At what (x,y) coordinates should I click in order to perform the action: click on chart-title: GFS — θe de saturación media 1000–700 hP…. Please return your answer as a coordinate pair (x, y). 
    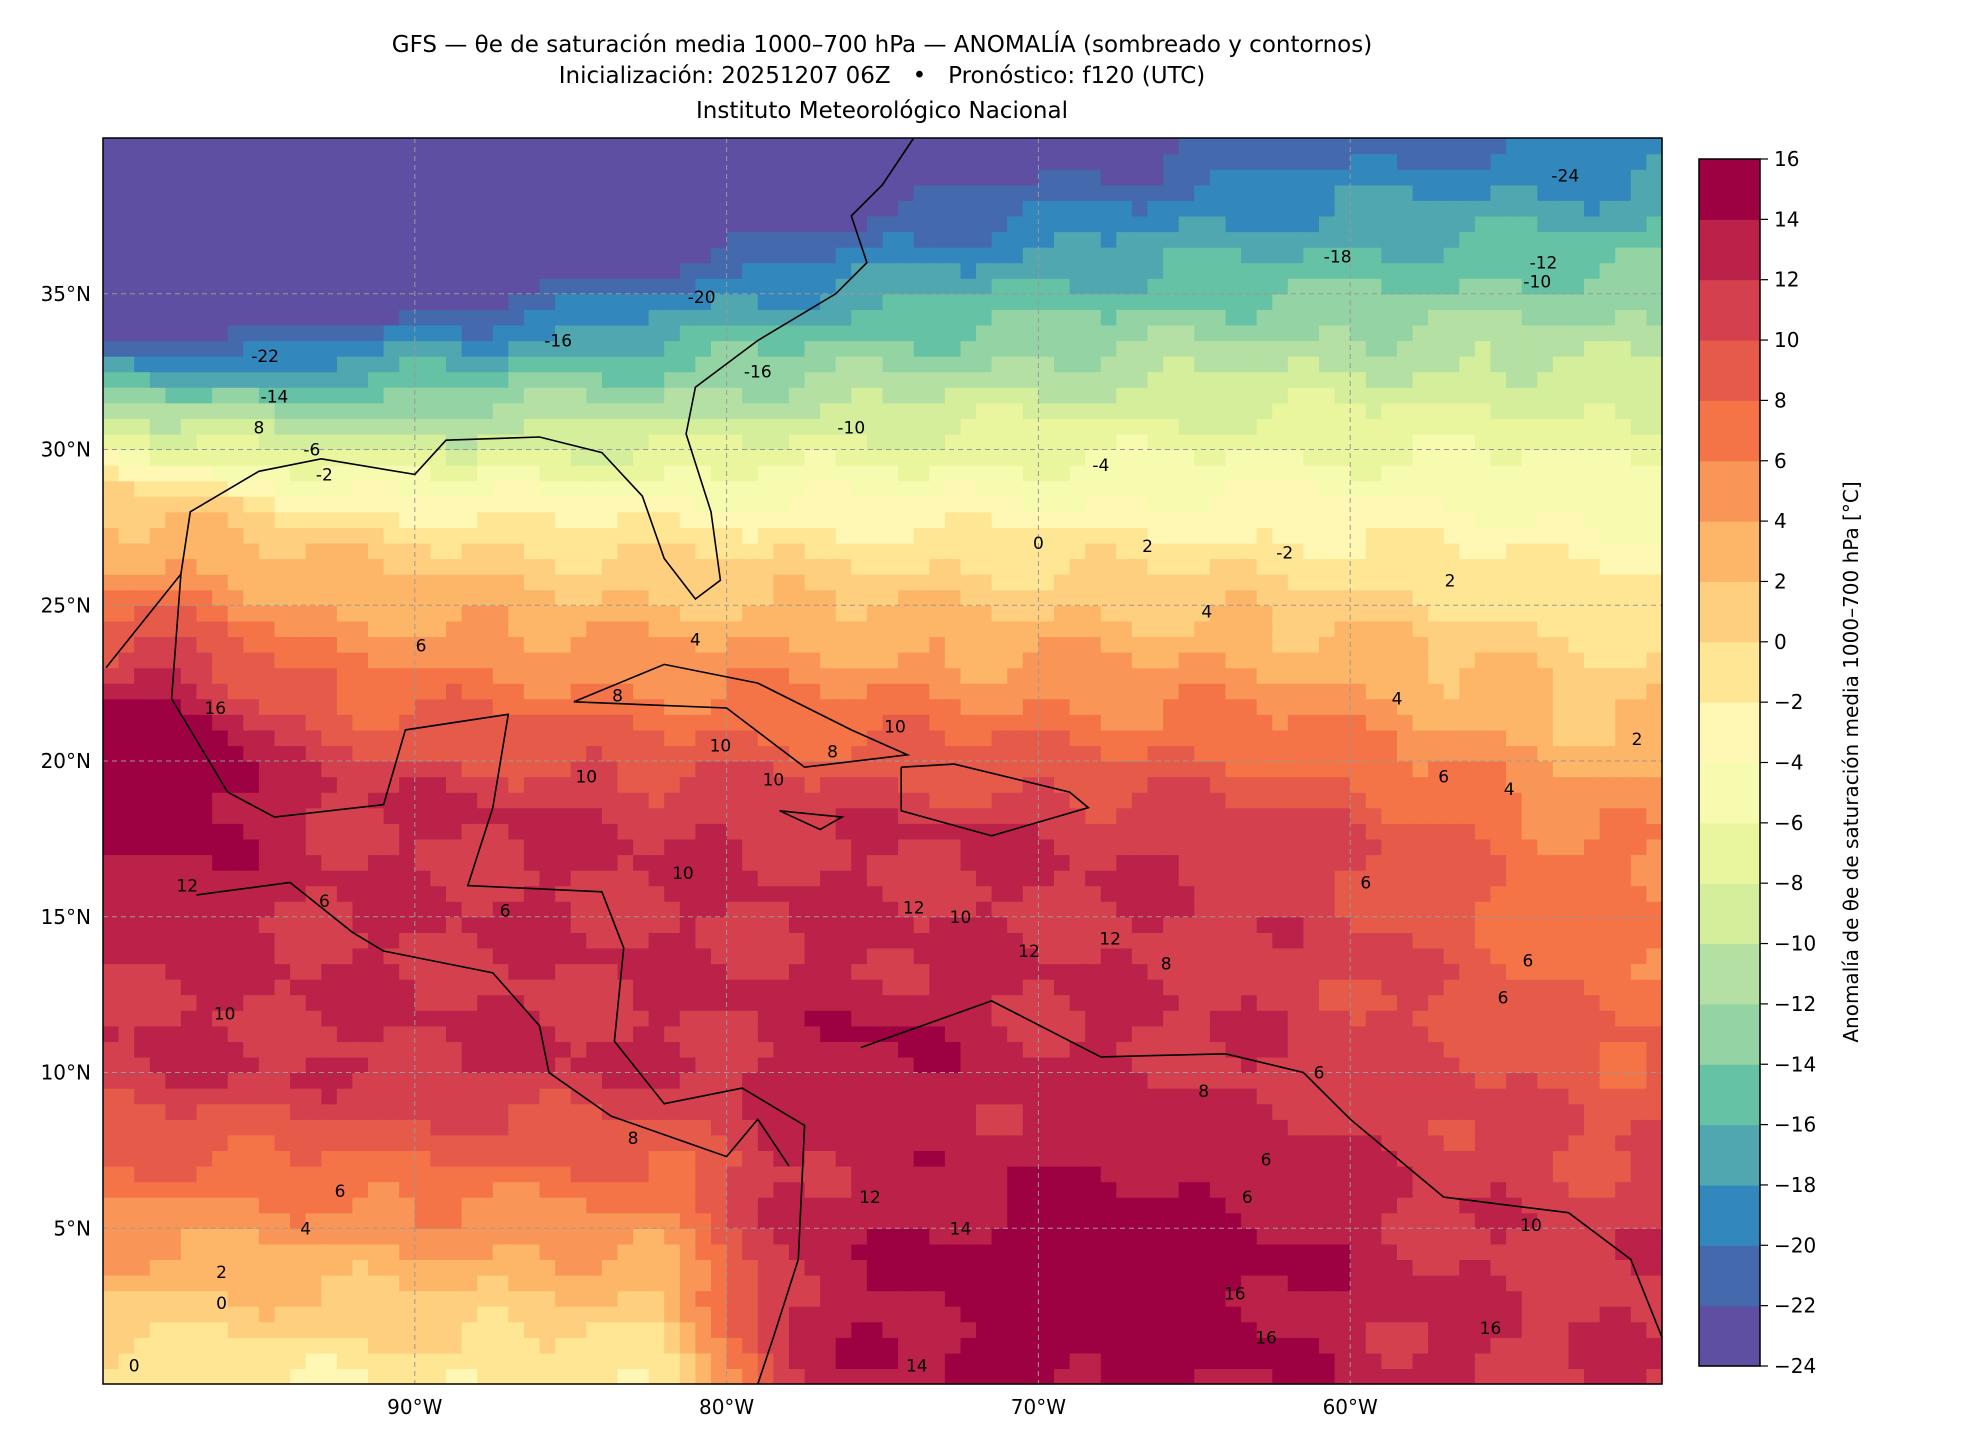
    Looking at the image, I should click on (882, 45).